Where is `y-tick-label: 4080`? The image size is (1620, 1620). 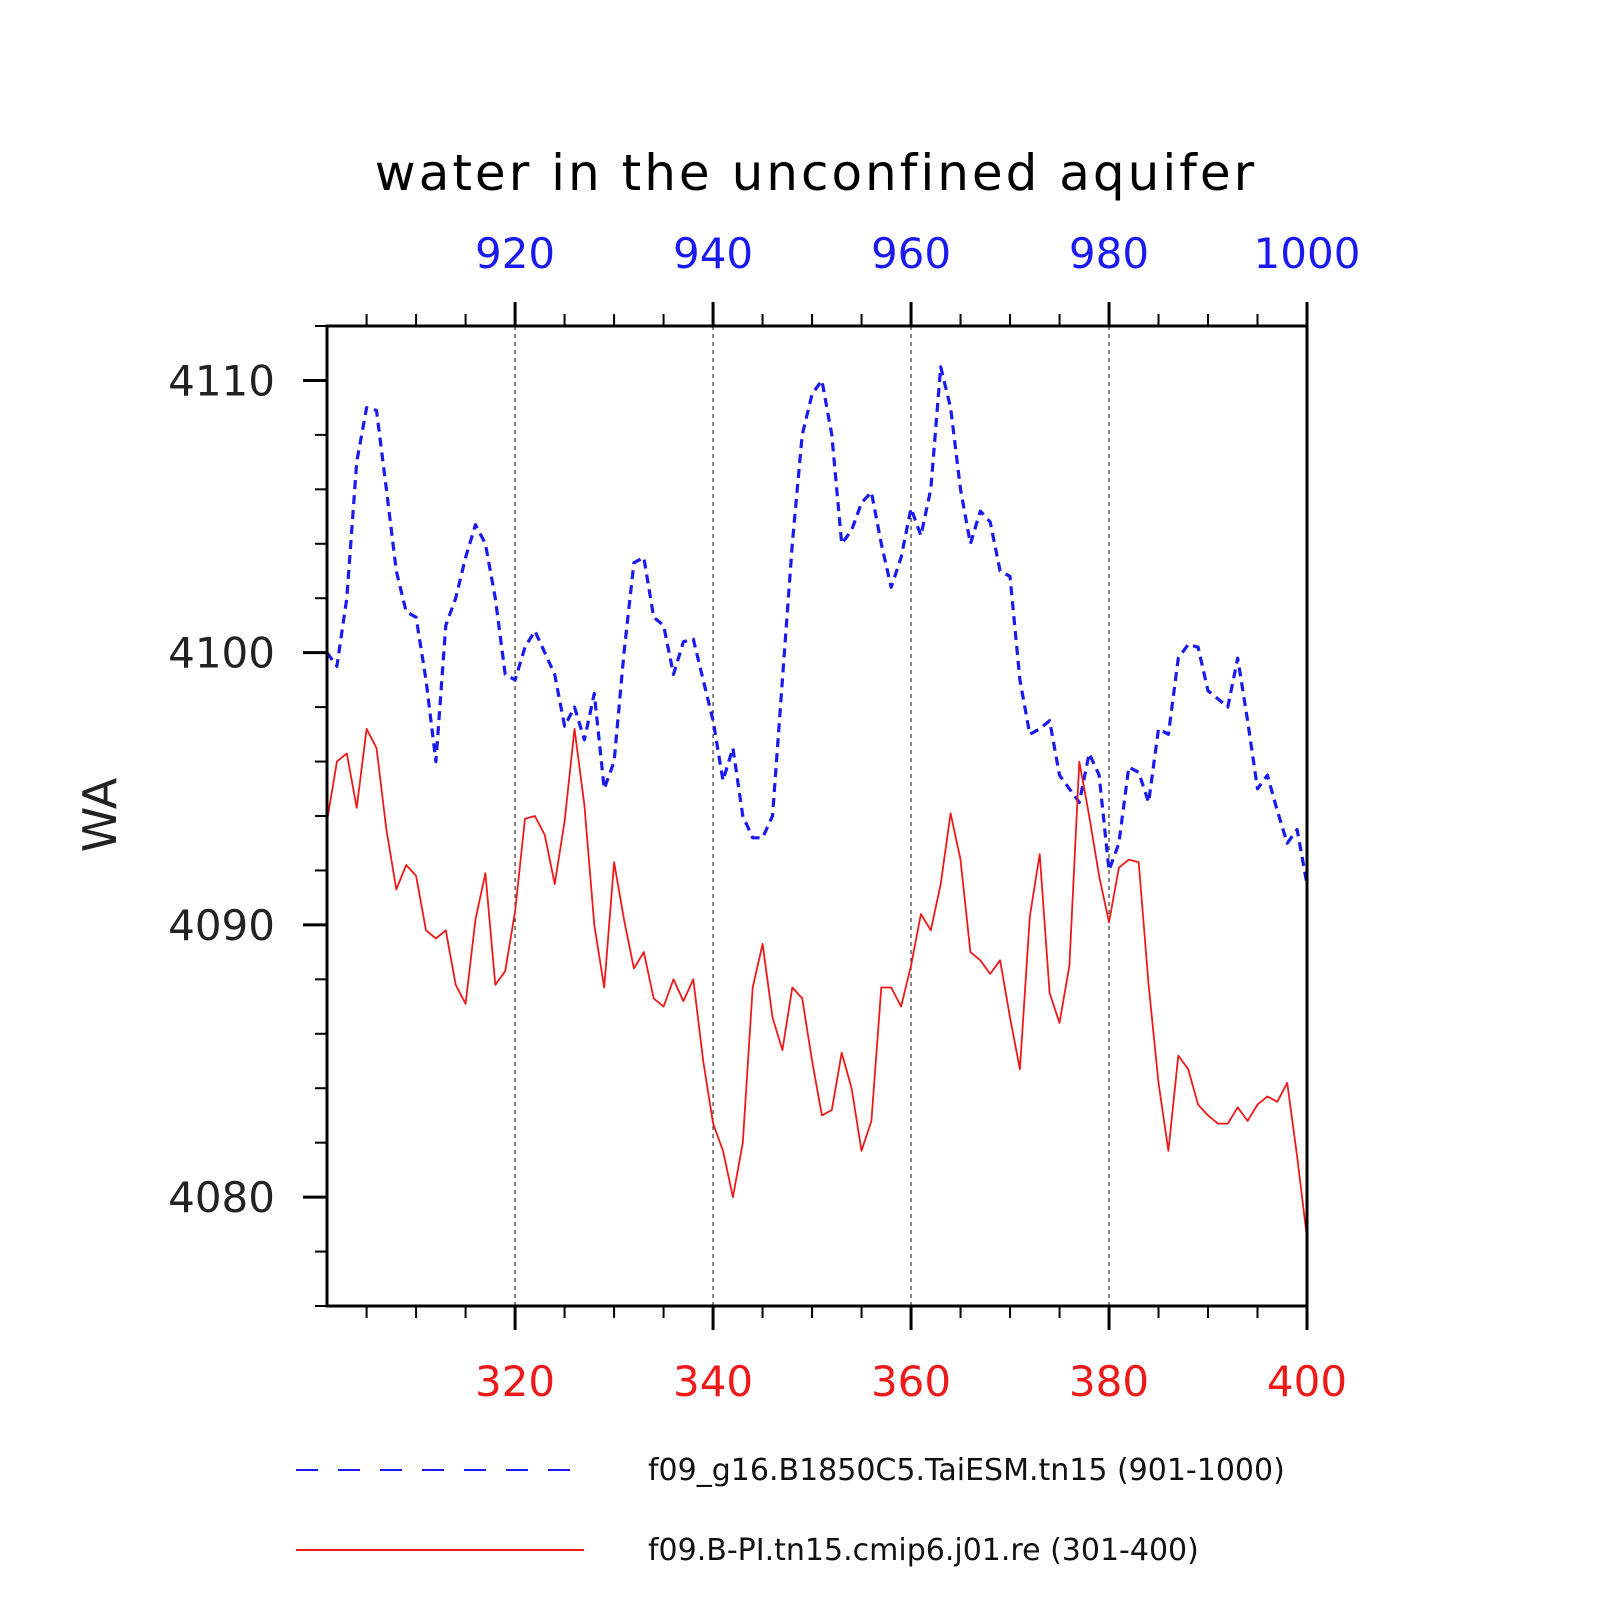 y-tick-label: 4080 is located at coordinates (221, 1197).